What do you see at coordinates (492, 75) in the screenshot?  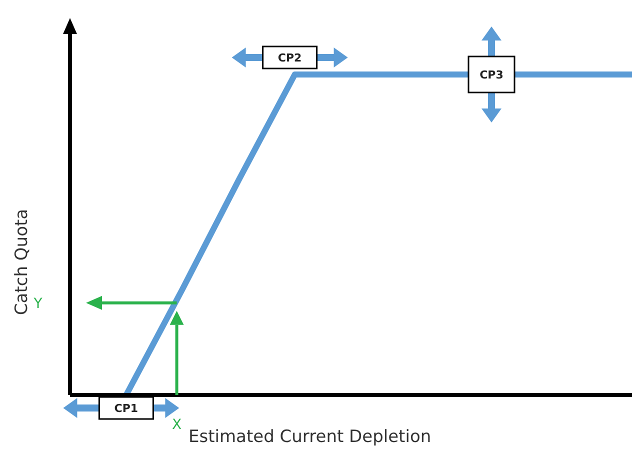 I see `annotation: CP3` at bounding box center [492, 75].